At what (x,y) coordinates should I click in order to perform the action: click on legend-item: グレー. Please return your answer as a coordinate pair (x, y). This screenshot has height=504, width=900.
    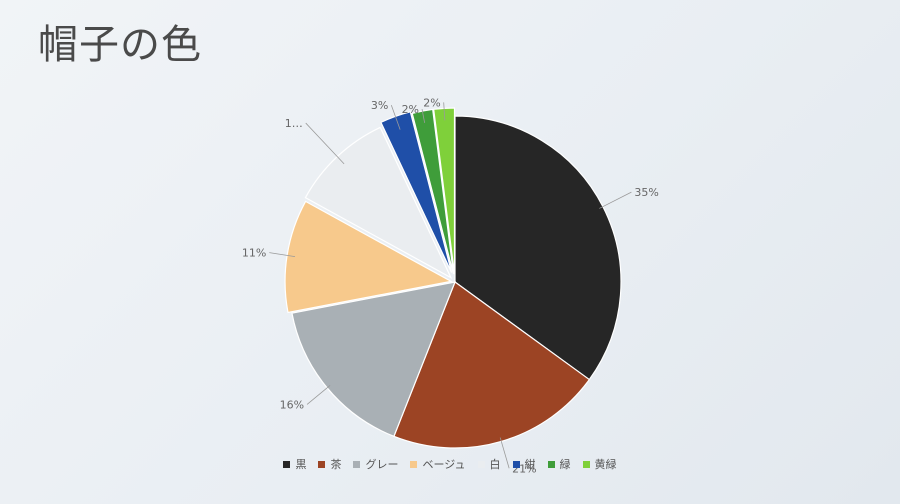
    Looking at the image, I should click on (375, 464).